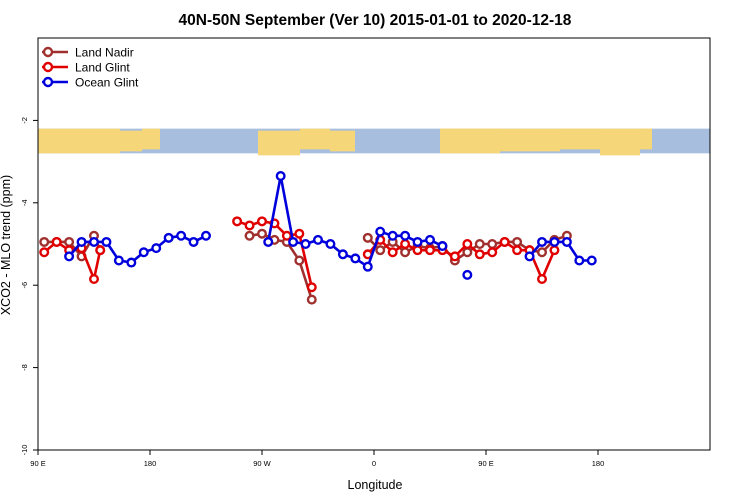  What do you see at coordinates (24, 285) in the screenshot?
I see `y-tick-label: -6` at bounding box center [24, 285].